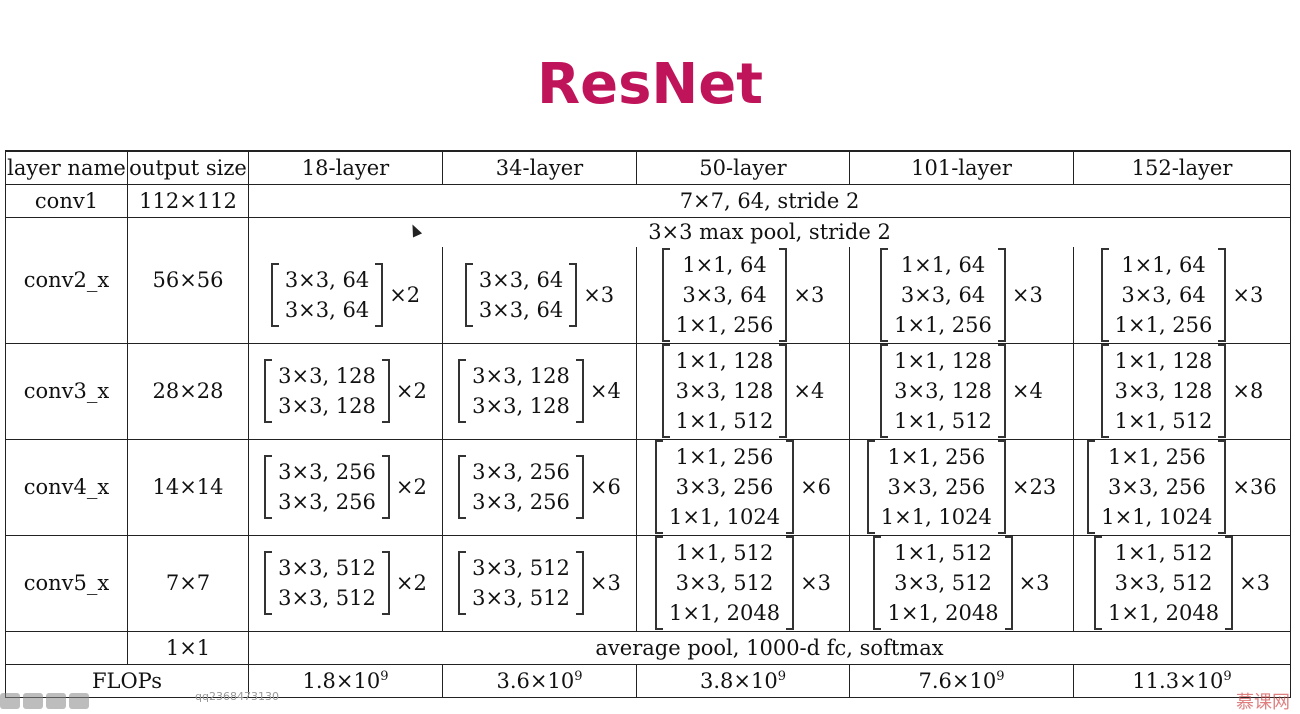  Describe the element at coordinates (1182, 167) in the screenshot. I see `header-col-152: 152-layer` at that location.